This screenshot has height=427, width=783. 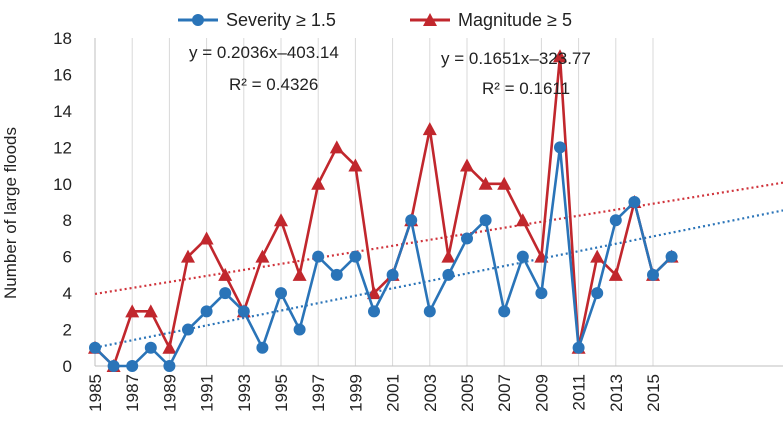 What do you see at coordinates (515, 20) in the screenshot?
I see `legend-label-magnitude: Magnitude ≥ 5` at bounding box center [515, 20].